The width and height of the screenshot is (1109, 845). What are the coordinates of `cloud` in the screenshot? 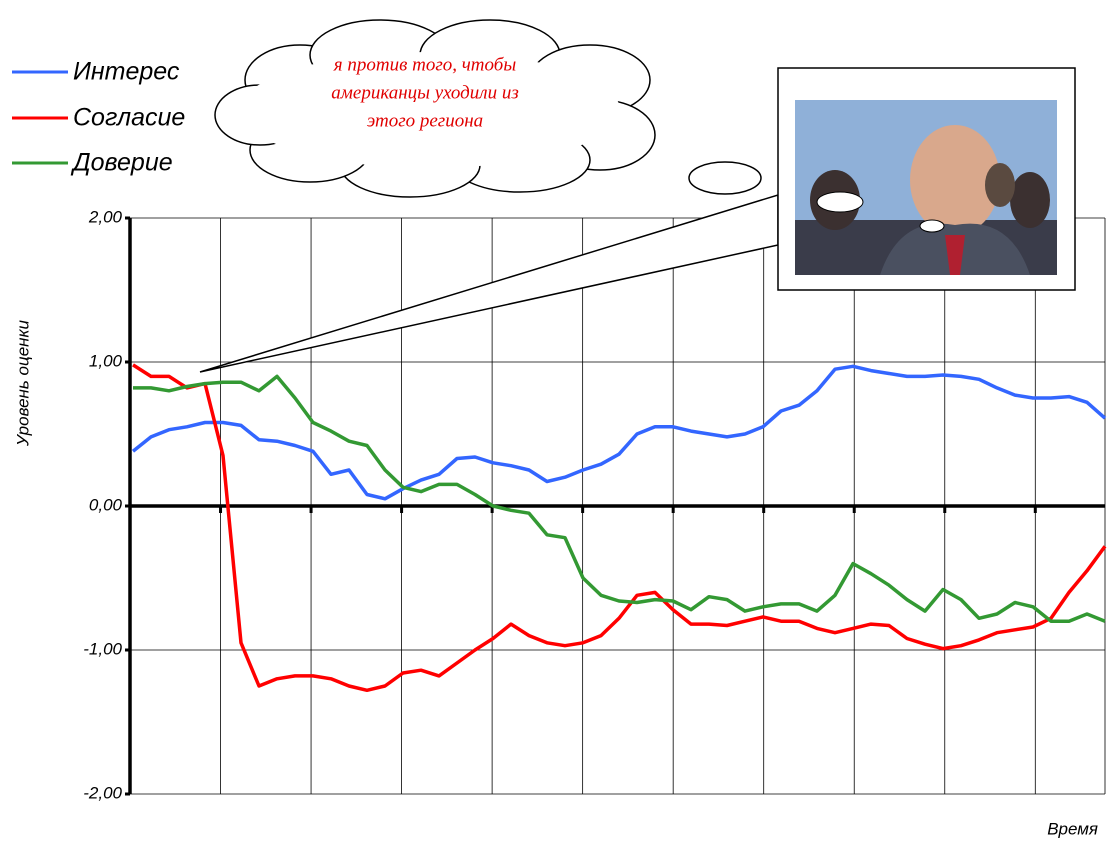 It's located at (435, 108).